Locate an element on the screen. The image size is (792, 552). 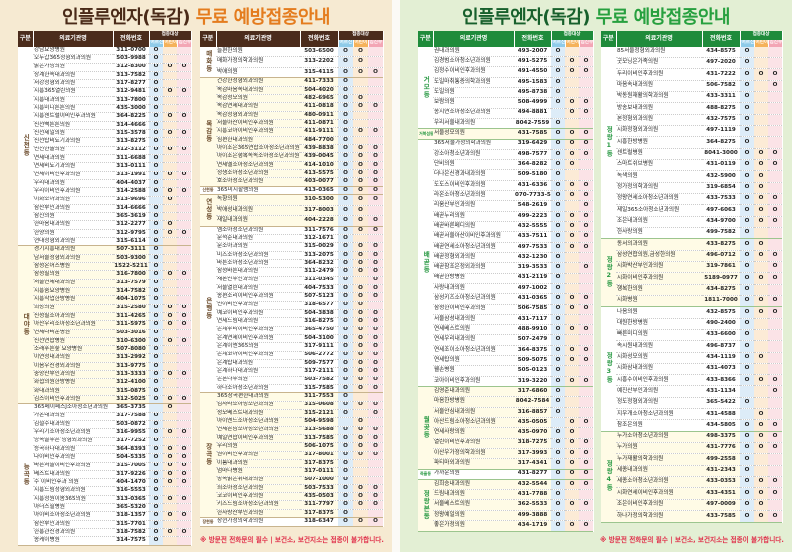
clinic-name: 소래푸른숲 요양병원 is located at coordinates (73, 350).